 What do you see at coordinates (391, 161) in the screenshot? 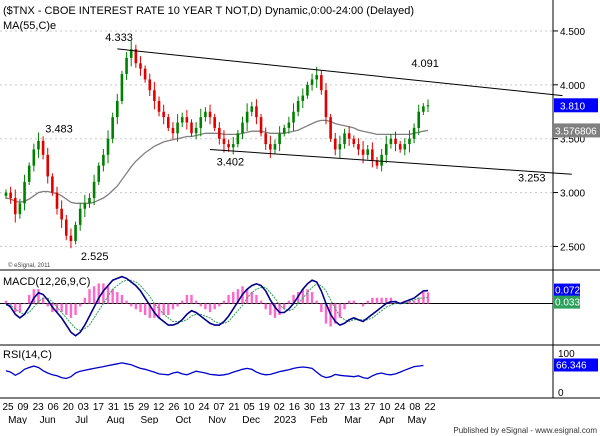
I see `trendline` at bounding box center [391, 161].